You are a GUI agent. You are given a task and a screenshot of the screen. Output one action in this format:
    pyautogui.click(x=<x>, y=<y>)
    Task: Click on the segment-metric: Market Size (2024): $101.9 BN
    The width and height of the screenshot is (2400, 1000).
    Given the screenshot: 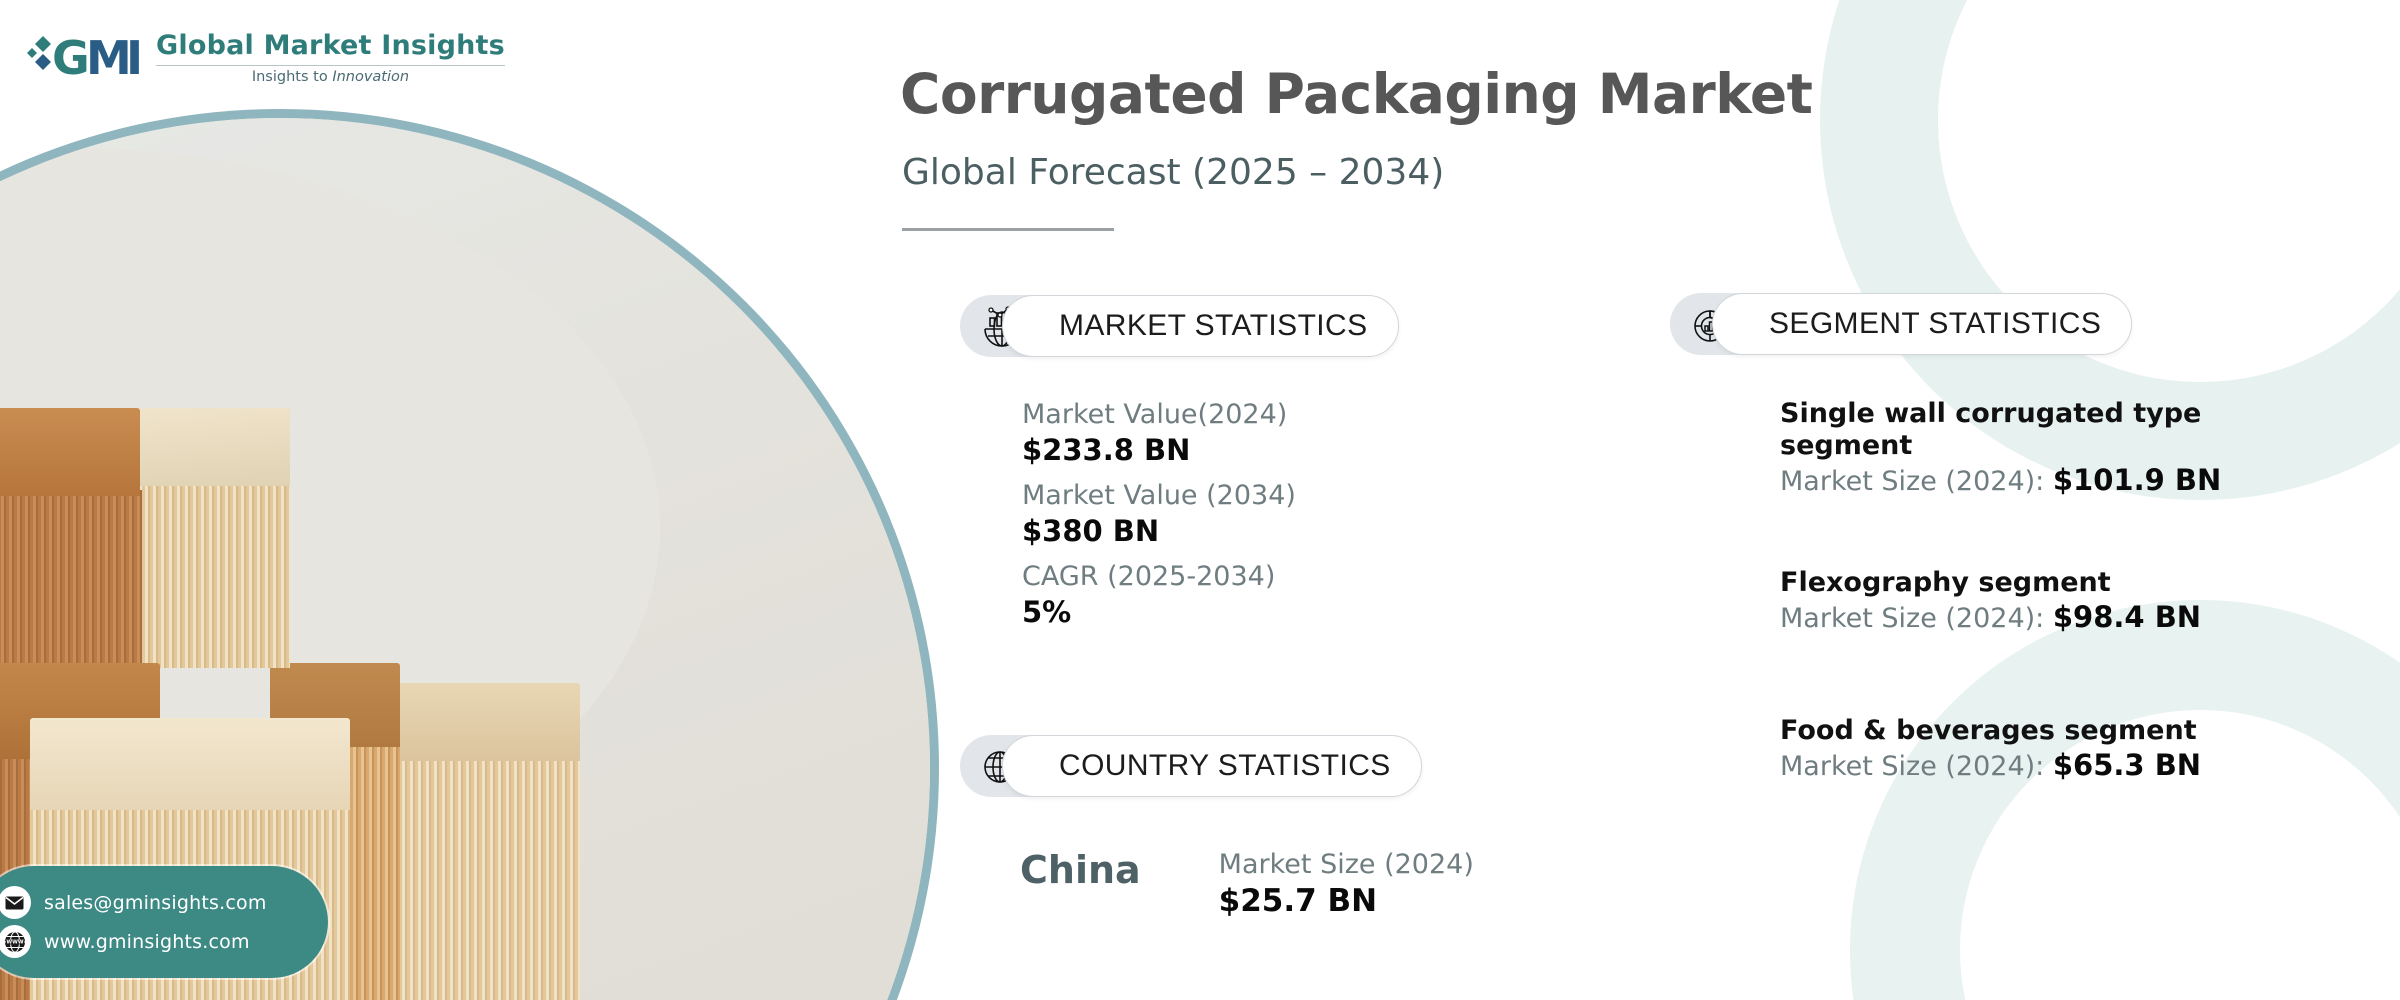 What is the action you would take?
    pyautogui.click(x=2015, y=481)
    